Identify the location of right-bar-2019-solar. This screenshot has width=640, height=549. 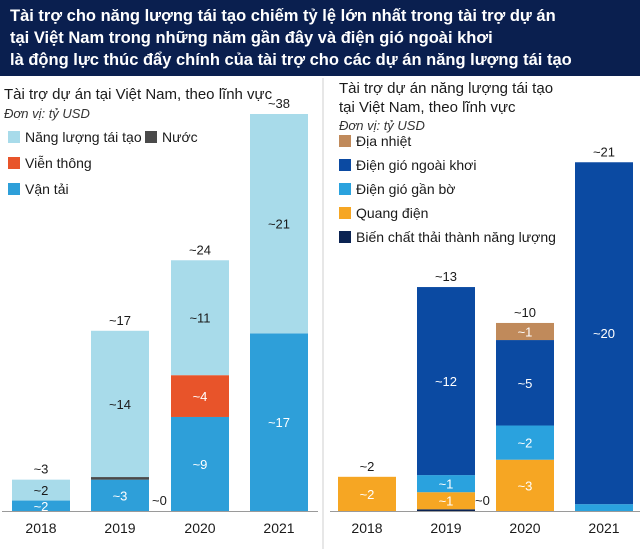
(446, 501).